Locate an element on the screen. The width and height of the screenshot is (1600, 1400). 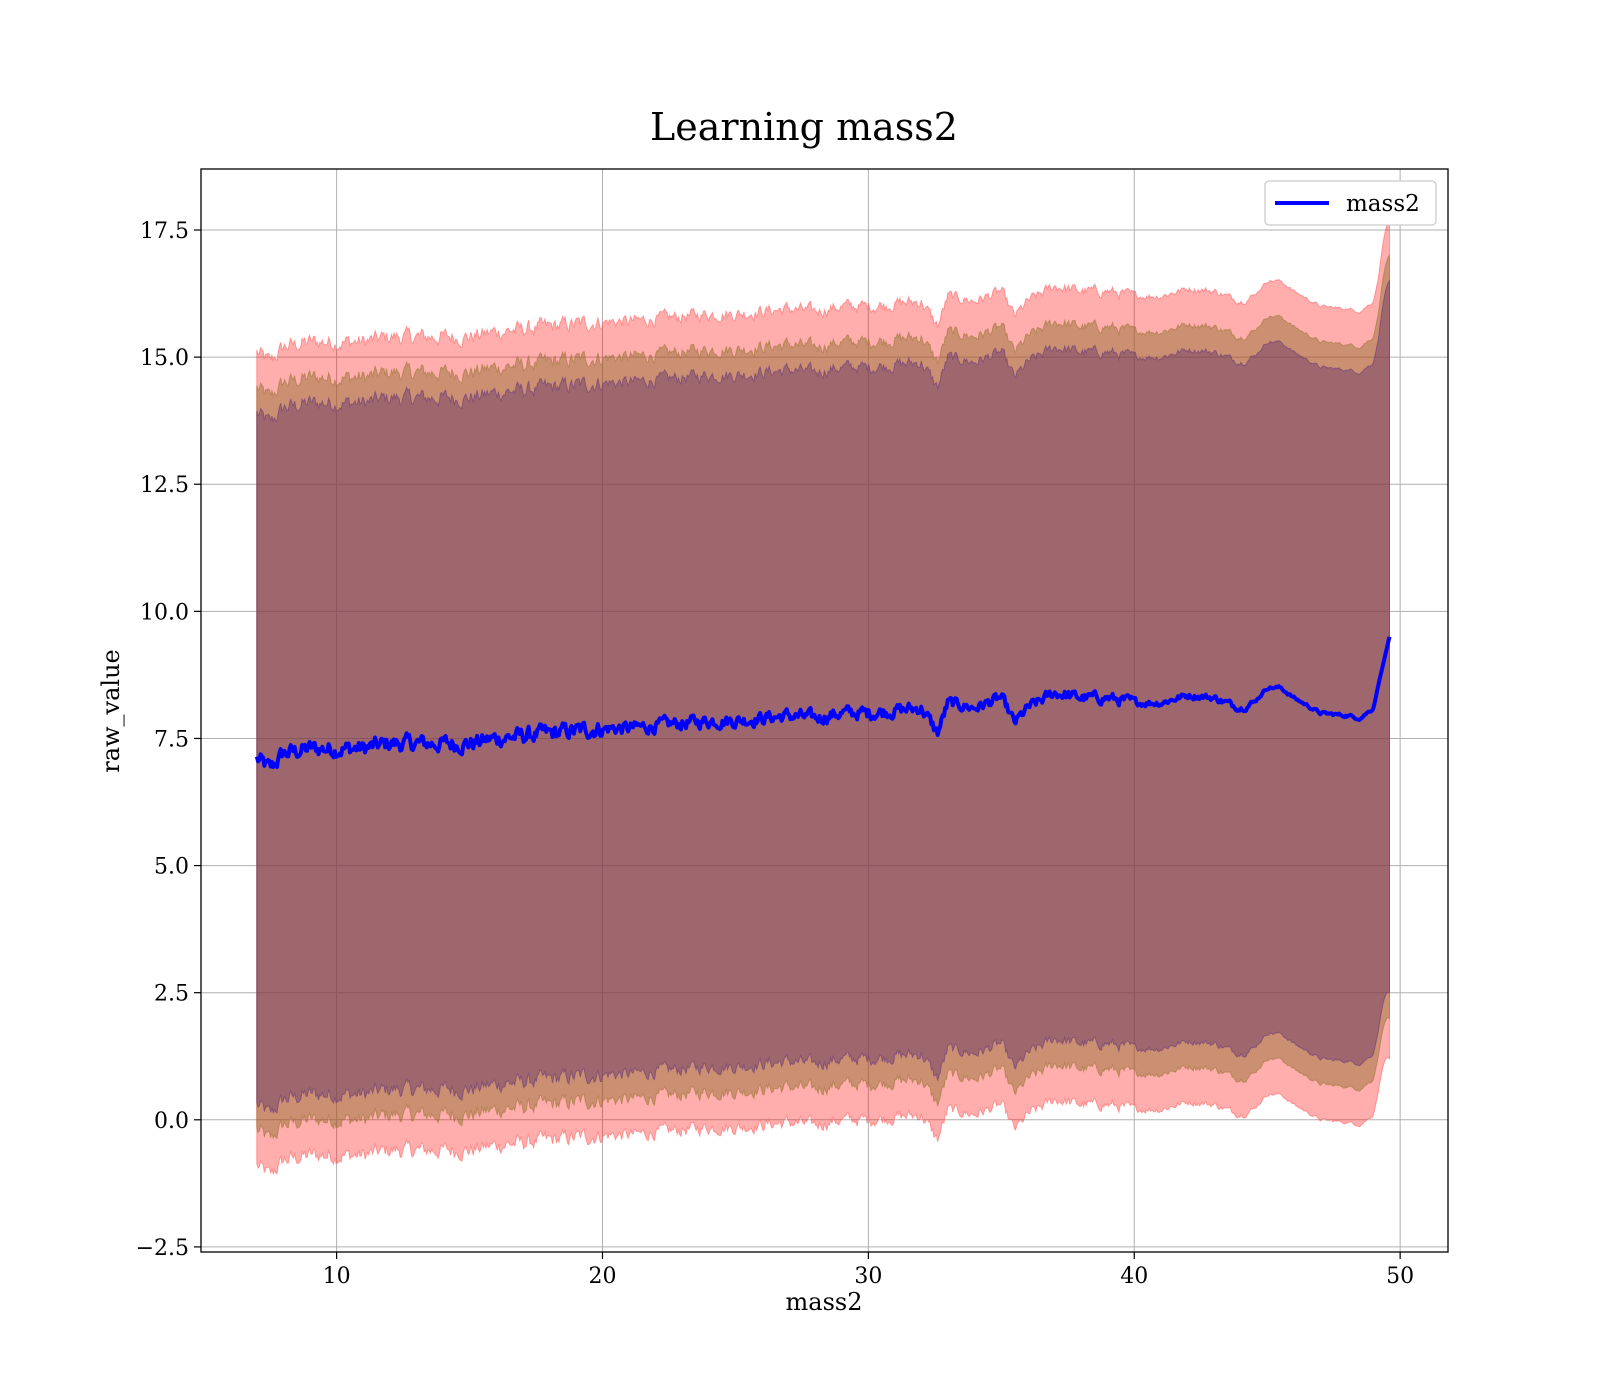
x-tick-label-2: 30 is located at coordinates (868, 1276).